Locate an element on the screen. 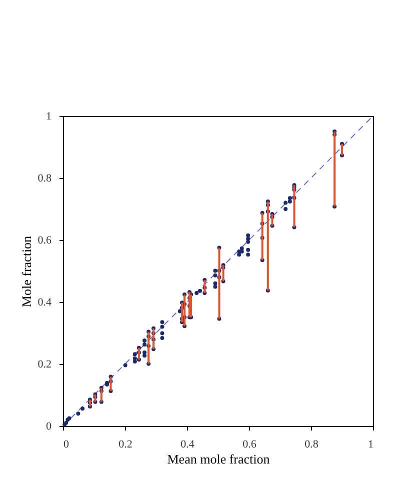 This screenshot has height=495, width=408. y-tick-label: 0.2 is located at coordinates (45, 364).